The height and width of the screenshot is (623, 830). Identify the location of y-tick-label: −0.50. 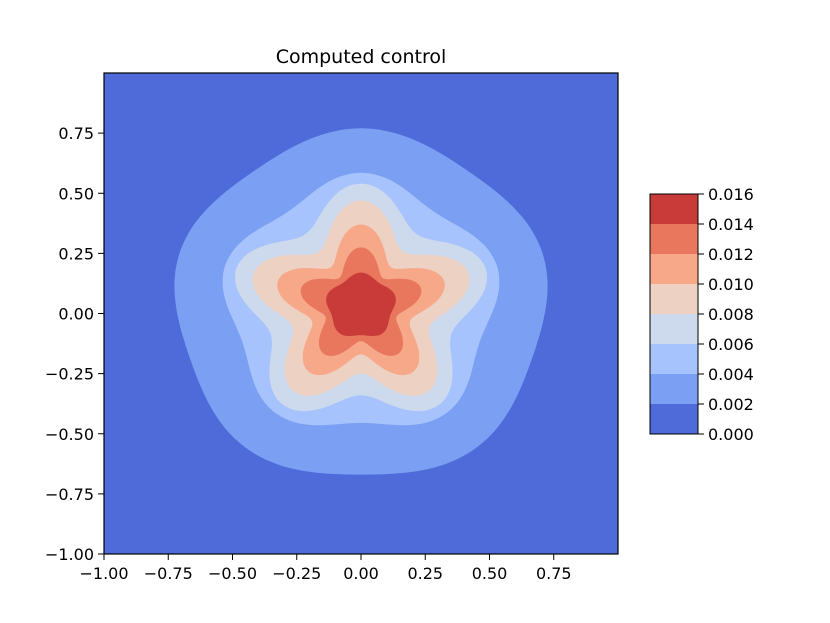
(69, 434).